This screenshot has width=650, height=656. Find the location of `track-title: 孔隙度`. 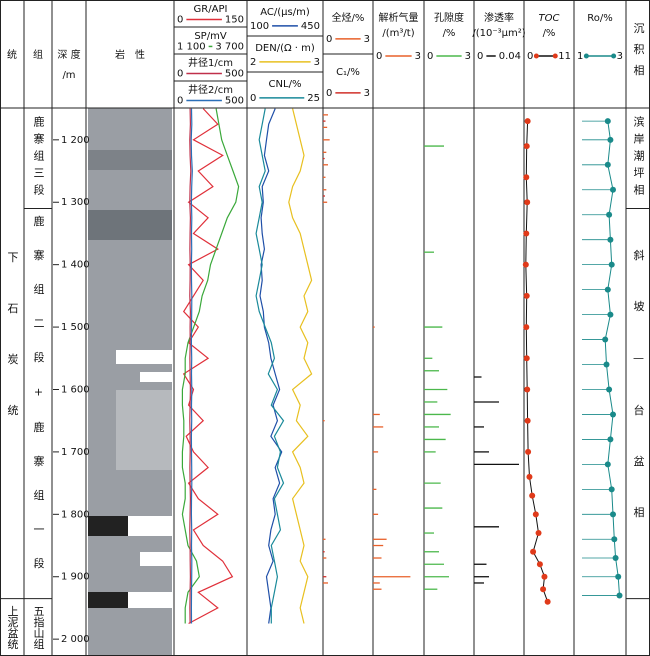

track-title: 孔隙度 is located at coordinates (449, 17).